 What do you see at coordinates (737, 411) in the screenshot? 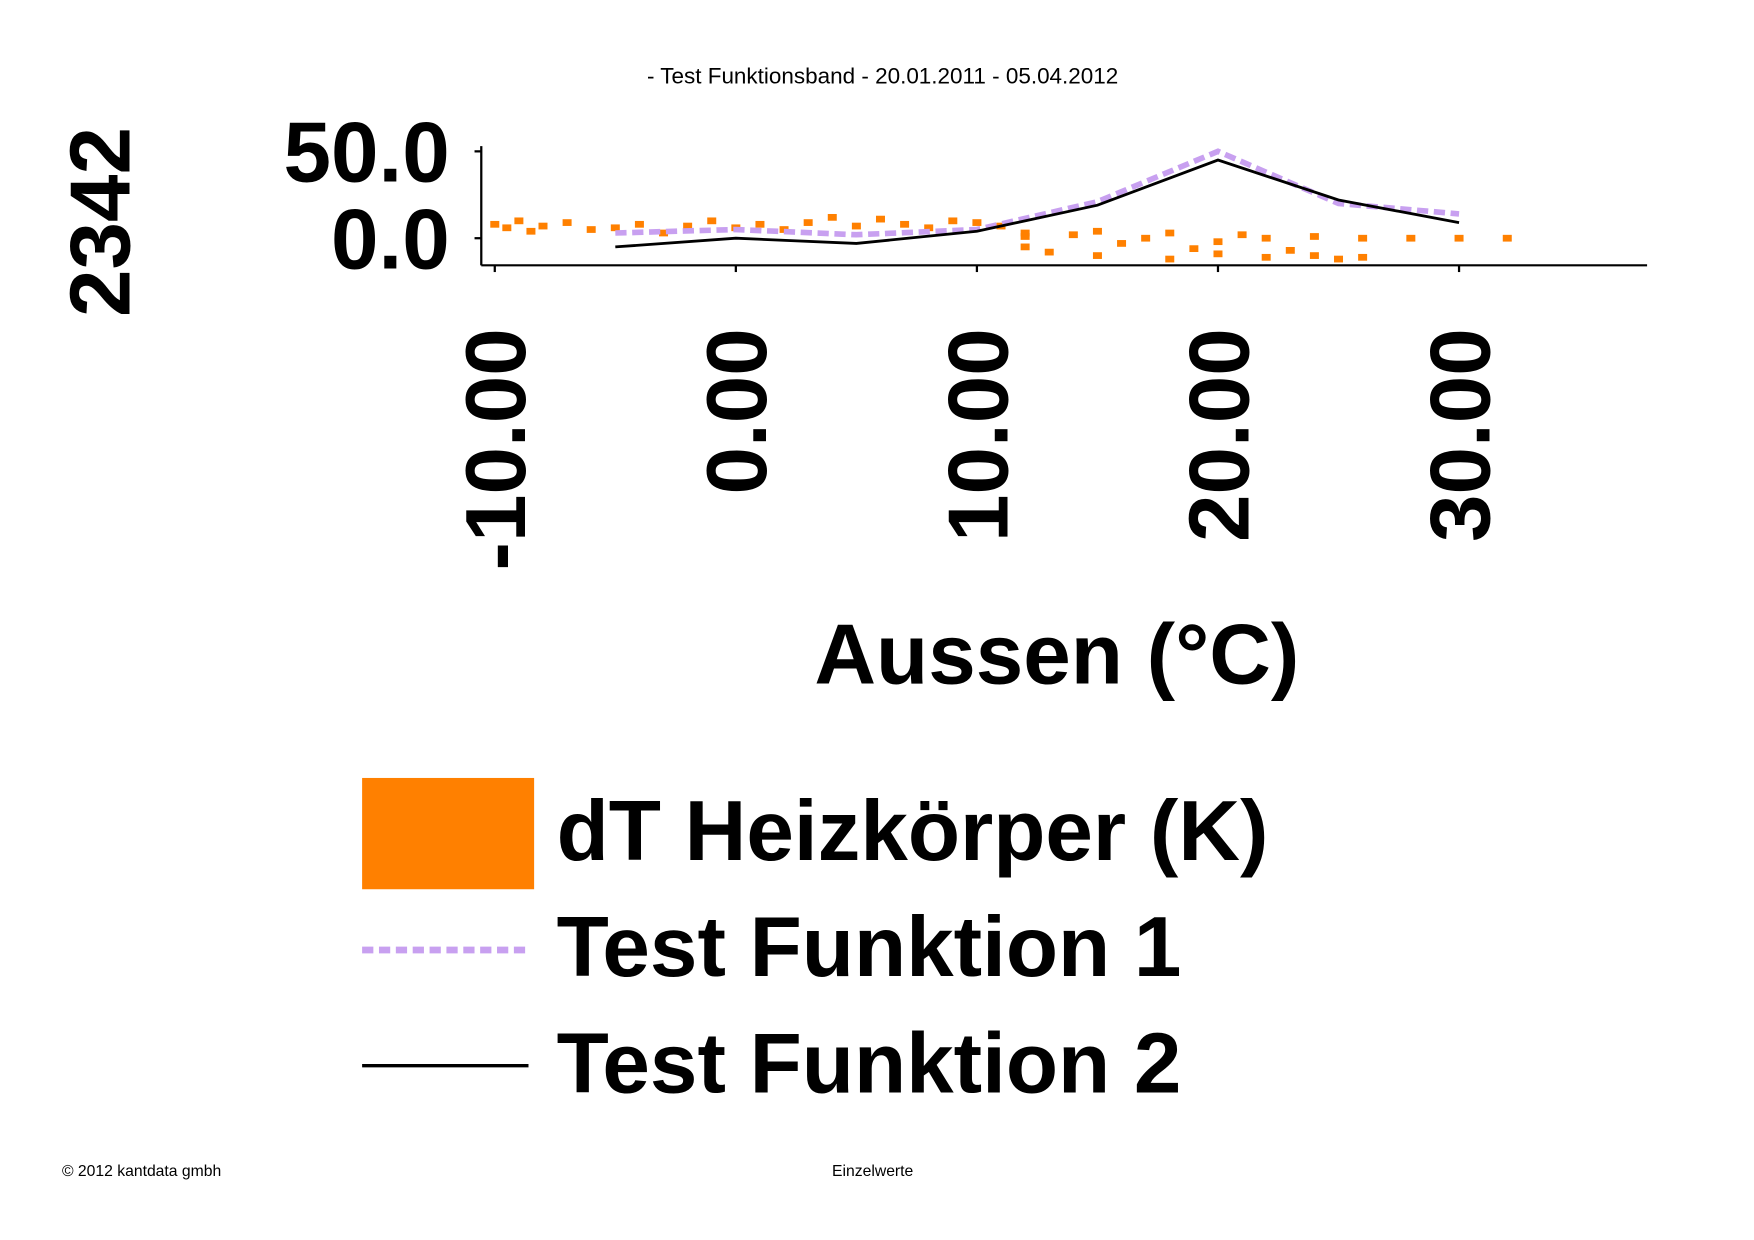
I see `x-tick-label: 0.00` at bounding box center [737, 411].